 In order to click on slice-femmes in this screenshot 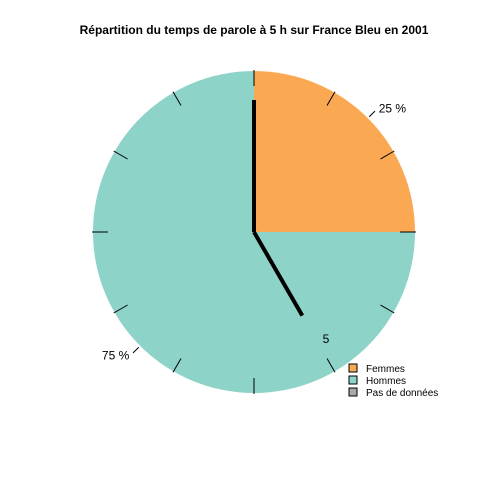, I will do `click(334, 151)`.